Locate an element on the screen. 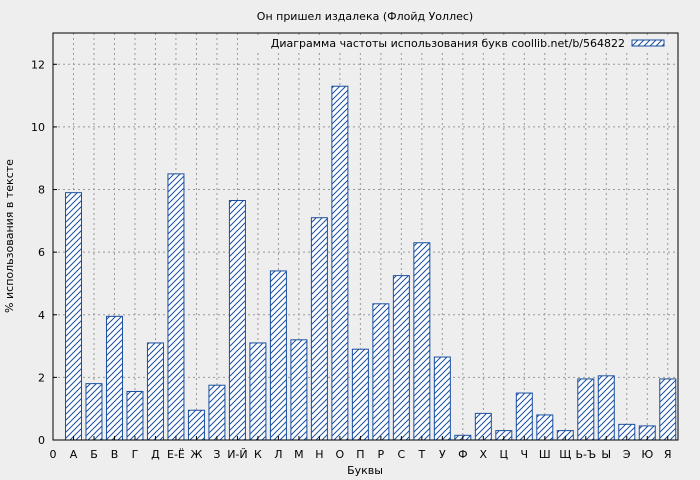  y-axis: 0 2 4 6 8 10 12 is located at coordinates (44, 252).